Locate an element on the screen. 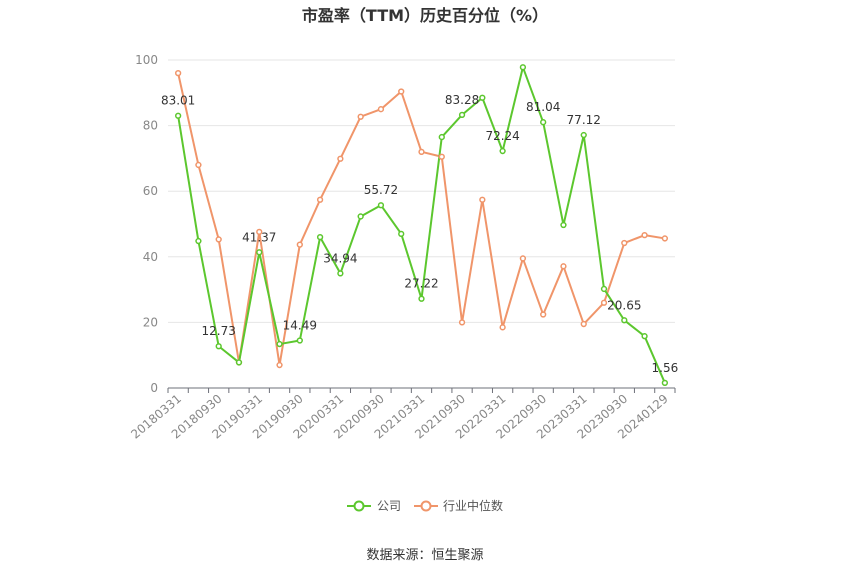 The height and width of the screenshot is (575, 850). legend-company-label: 公司 is located at coordinates (389, 506).